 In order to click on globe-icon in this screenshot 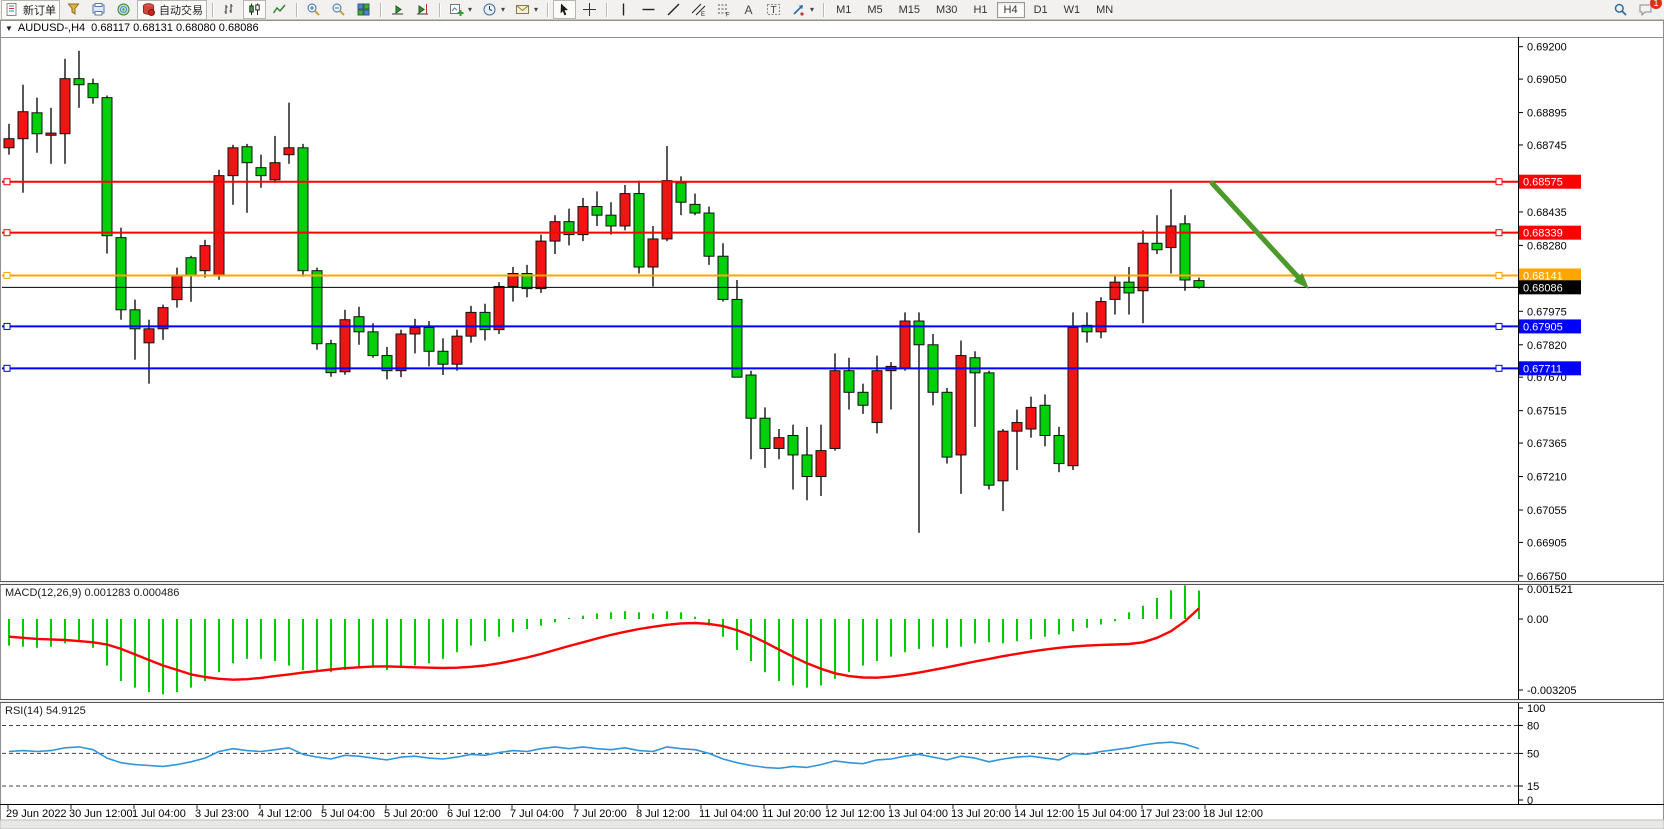, I will do `click(123, 9)`.